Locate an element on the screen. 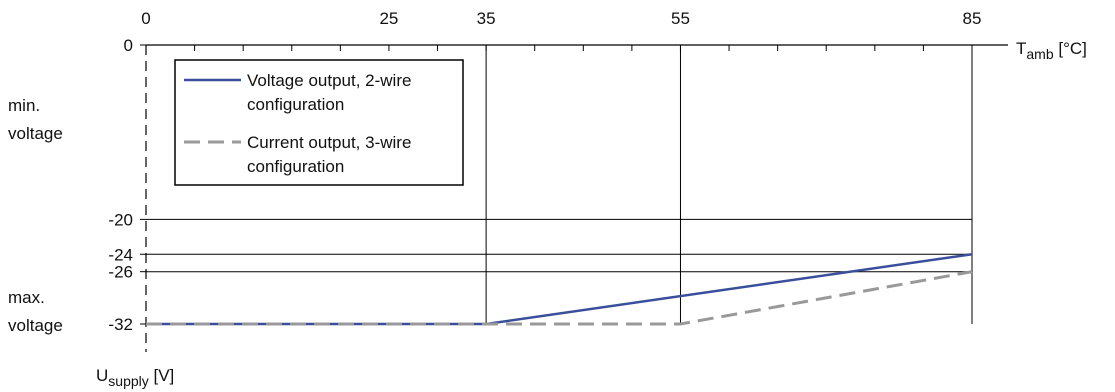 The height and width of the screenshot is (392, 1115). legend-label-current-line1: Current output, 3-wire is located at coordinates (329, 142).